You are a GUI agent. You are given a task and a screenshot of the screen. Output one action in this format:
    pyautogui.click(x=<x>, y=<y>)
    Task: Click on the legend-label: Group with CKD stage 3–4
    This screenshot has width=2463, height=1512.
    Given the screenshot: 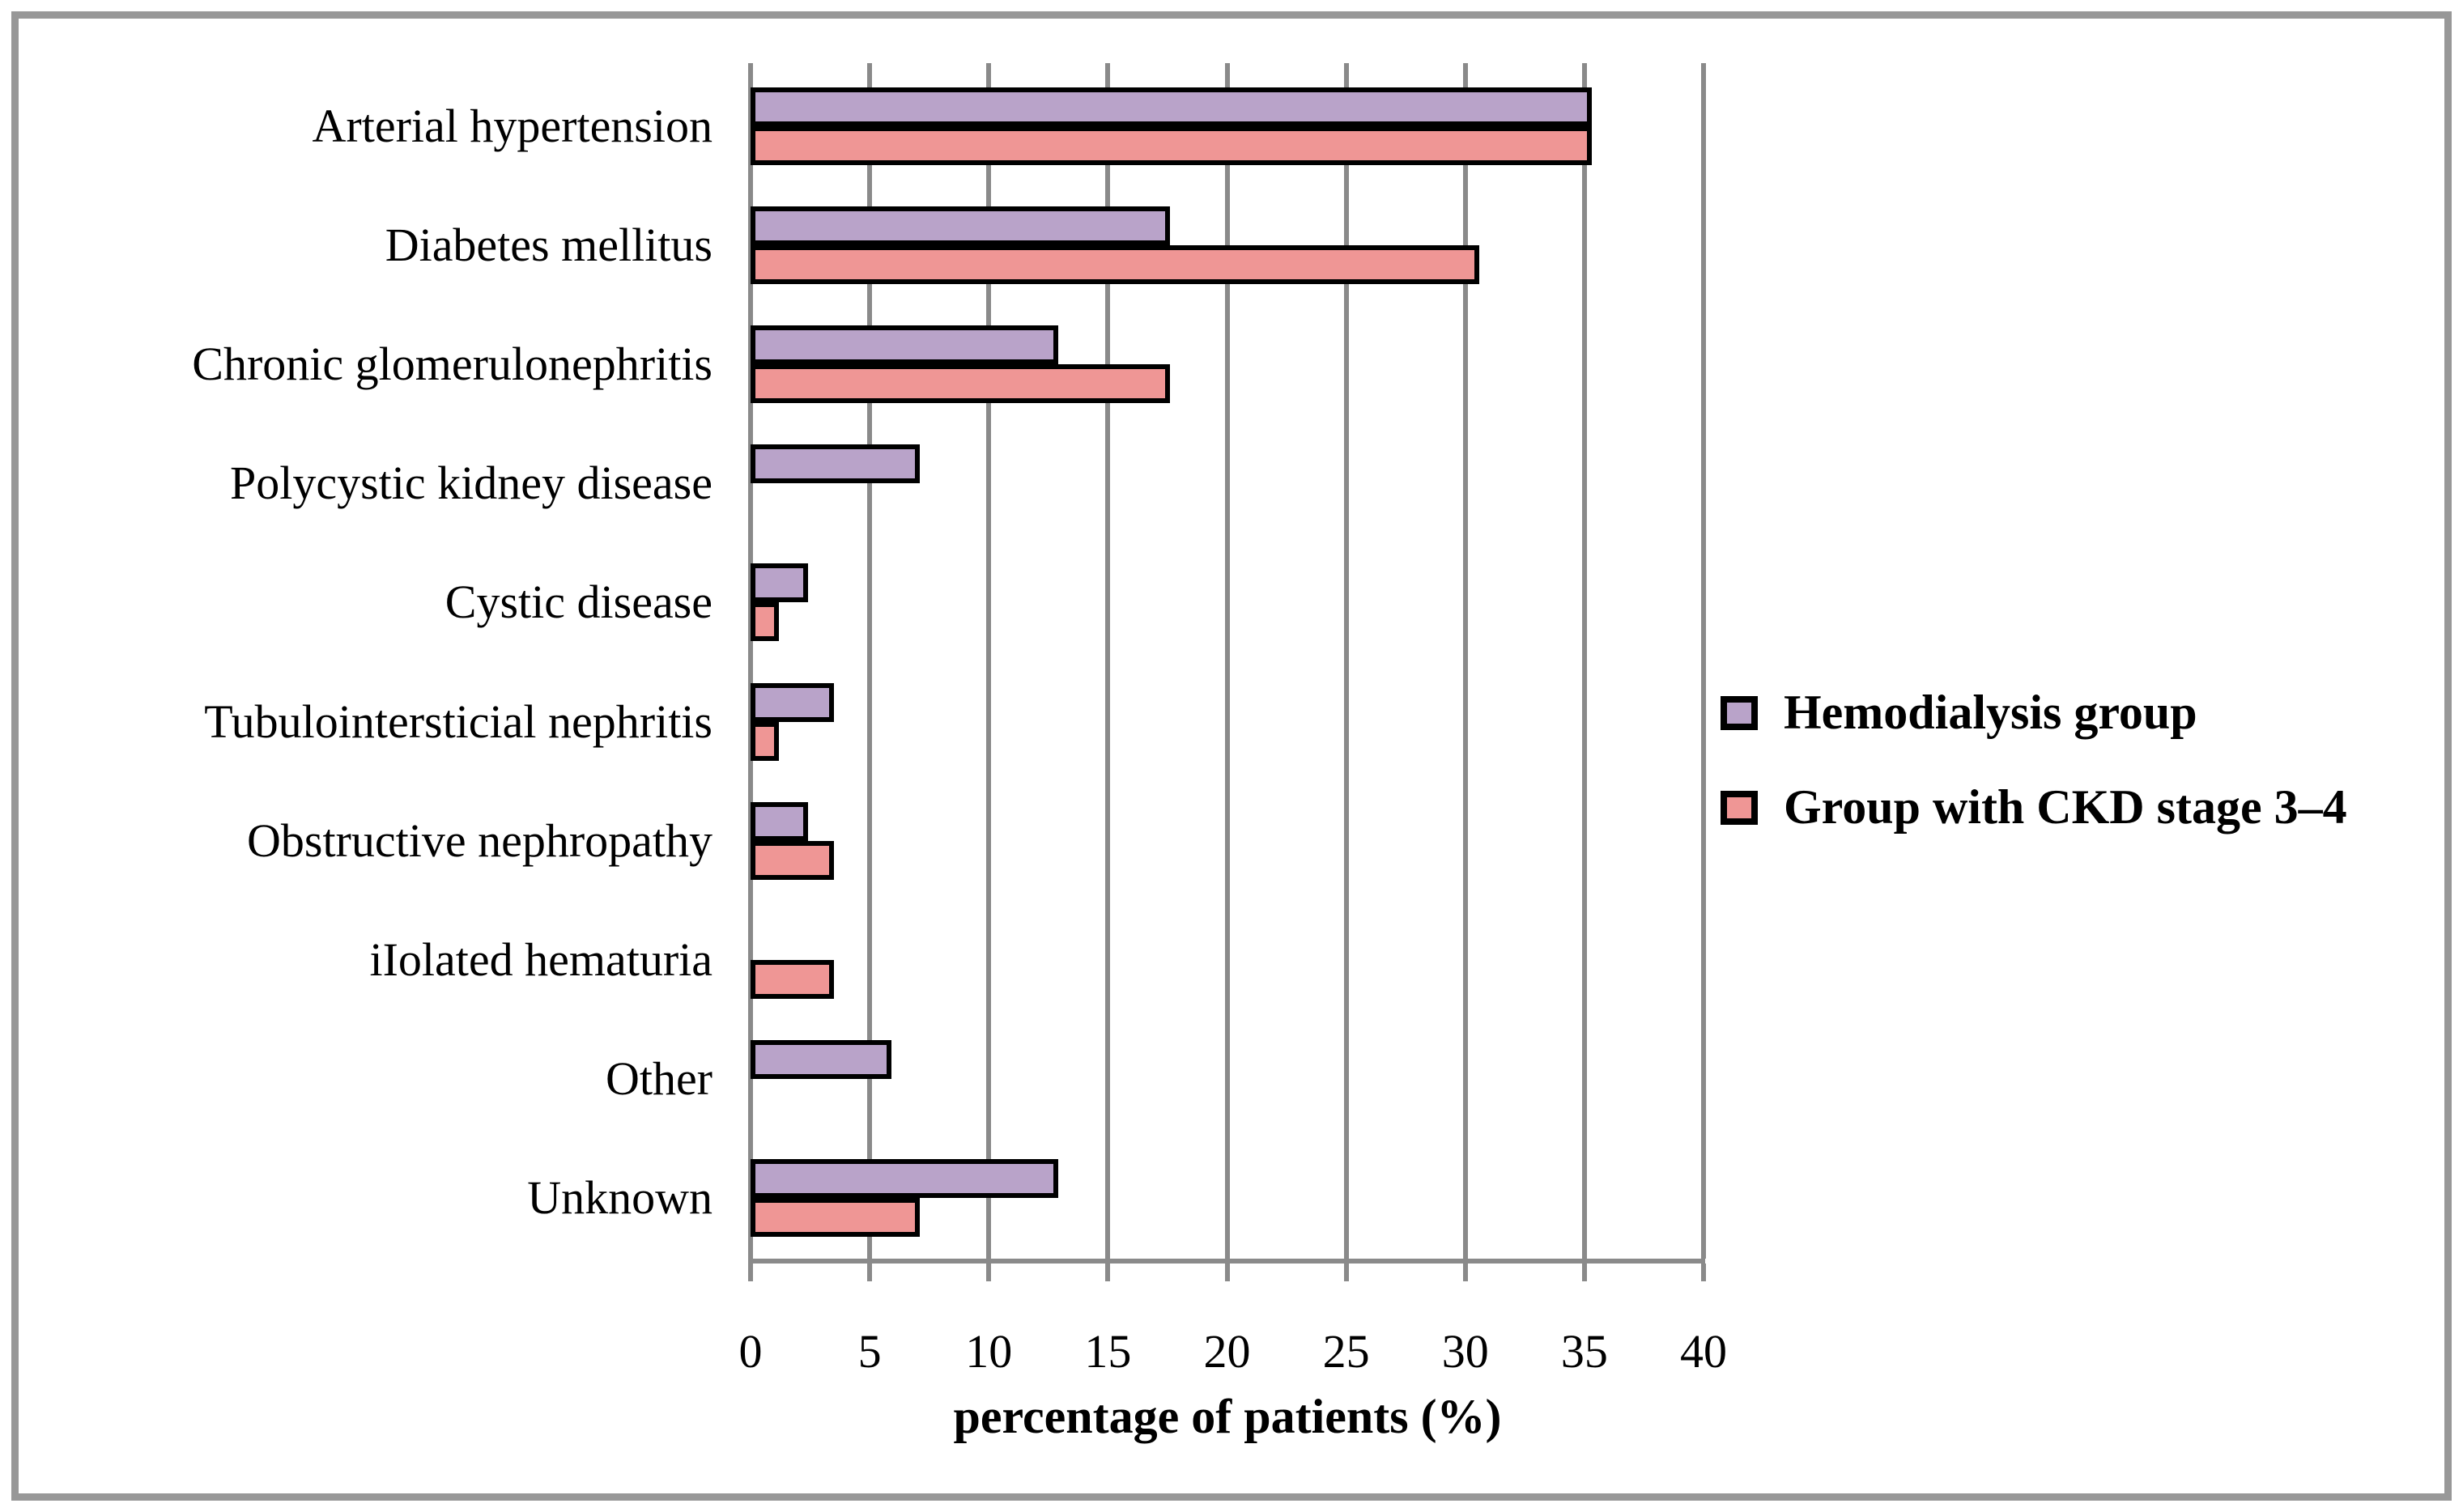 What is the action you would take?
    pyautogui.click(x=2065, y=807)
    